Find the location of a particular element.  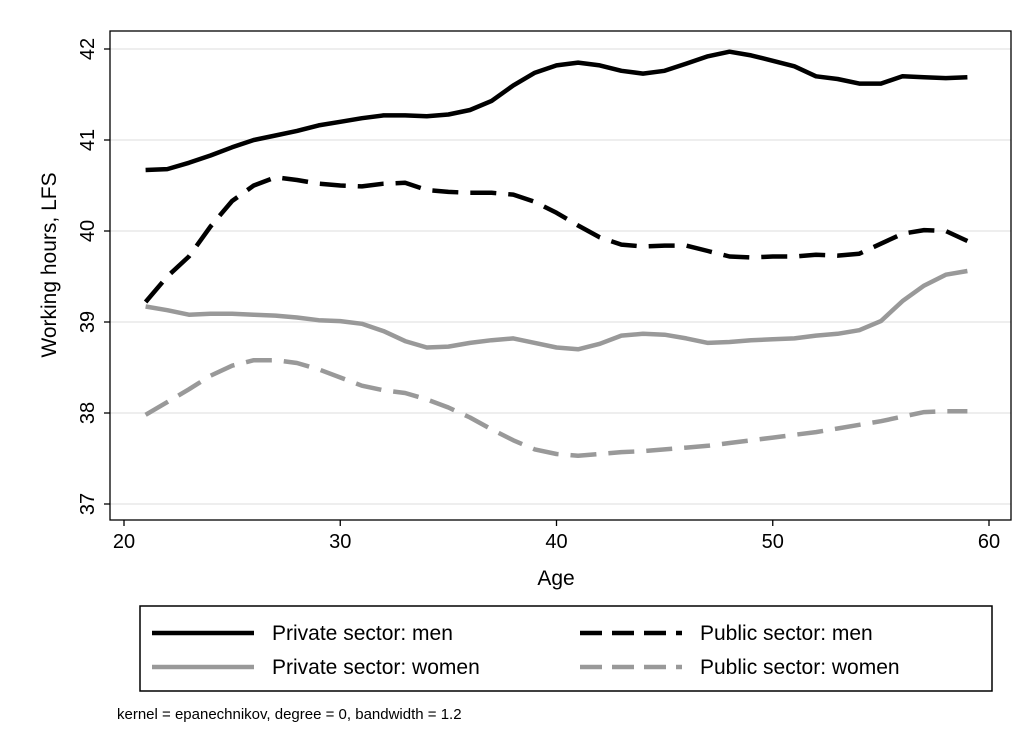

series-line-private-sector-men is located at coordinates (556, 111).